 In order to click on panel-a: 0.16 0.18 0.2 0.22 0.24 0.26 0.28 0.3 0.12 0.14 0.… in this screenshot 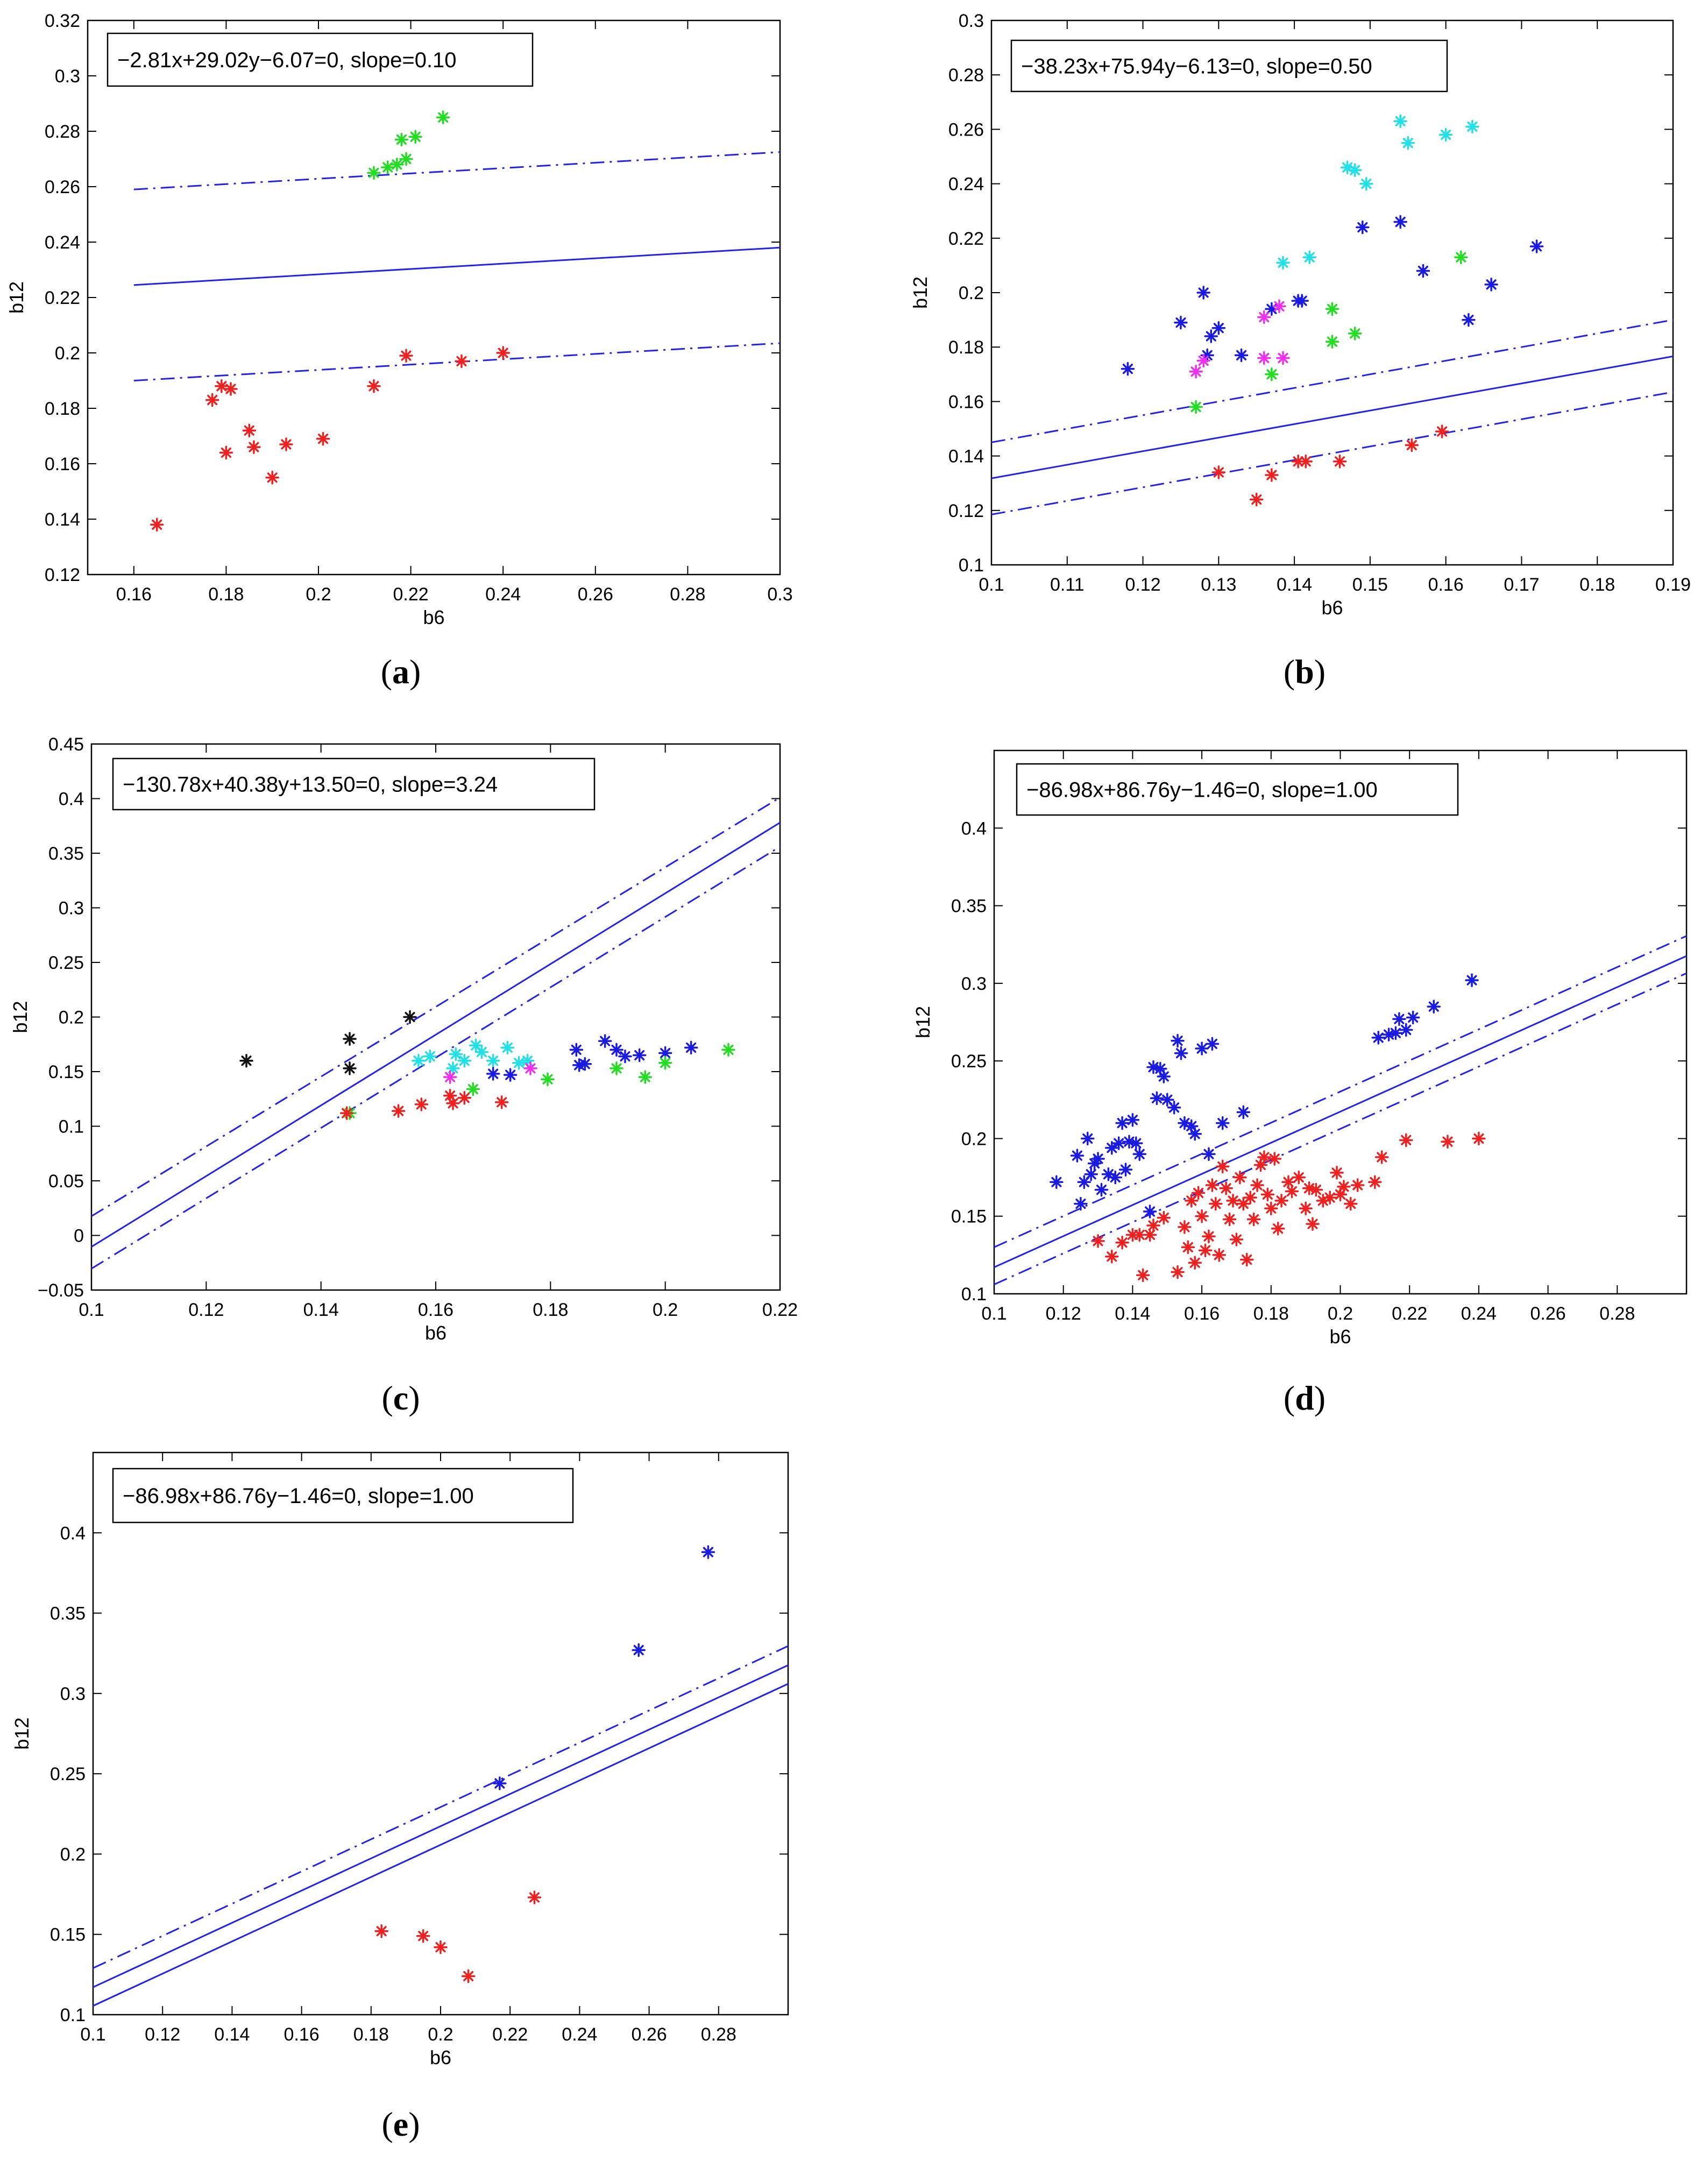, I will do `click(399, 351)`.